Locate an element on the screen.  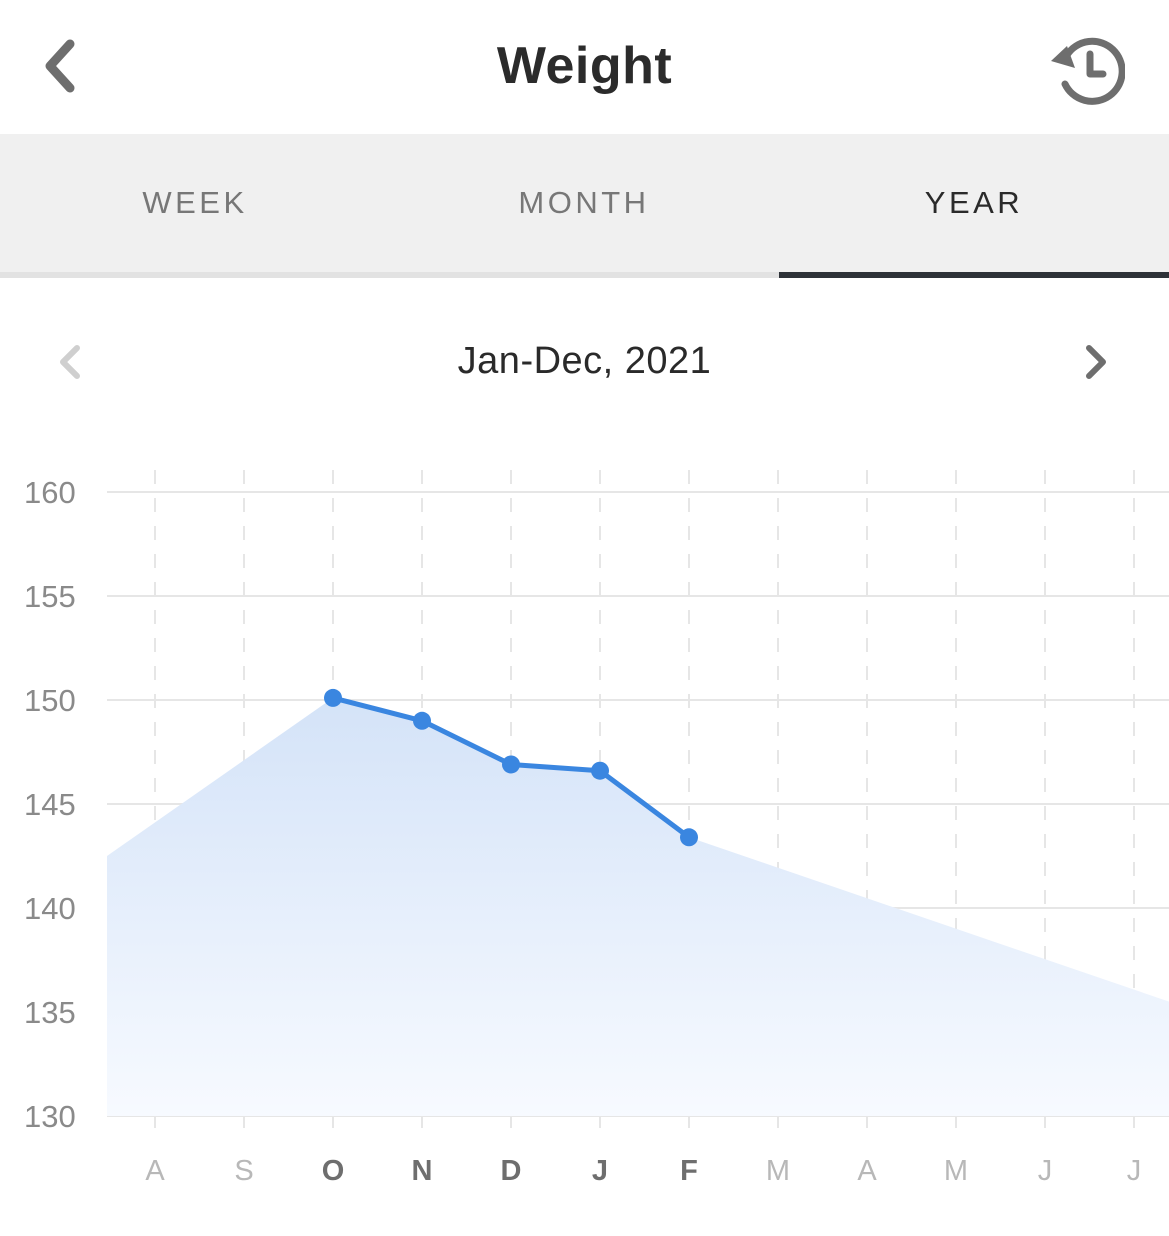
x-tick-label: N is located at coordinates (422, 1171).